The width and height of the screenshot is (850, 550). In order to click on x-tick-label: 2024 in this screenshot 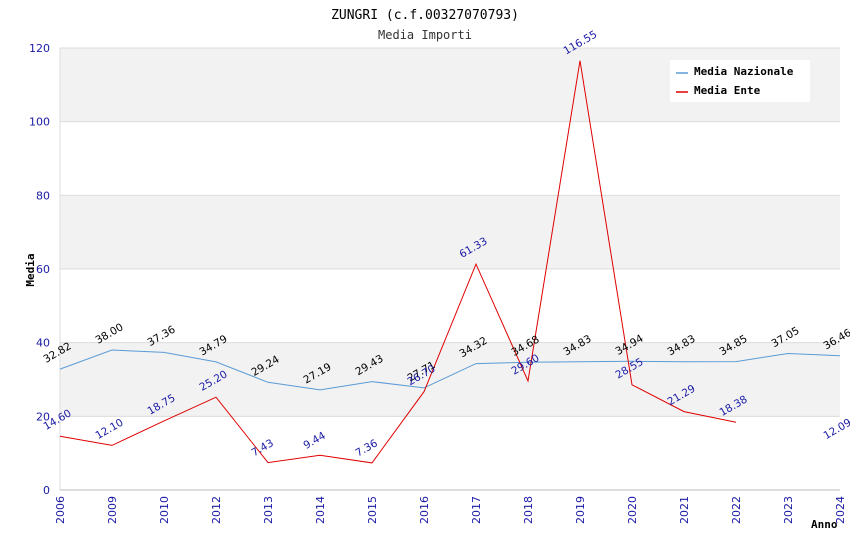, I will do `click(840, 510)`.